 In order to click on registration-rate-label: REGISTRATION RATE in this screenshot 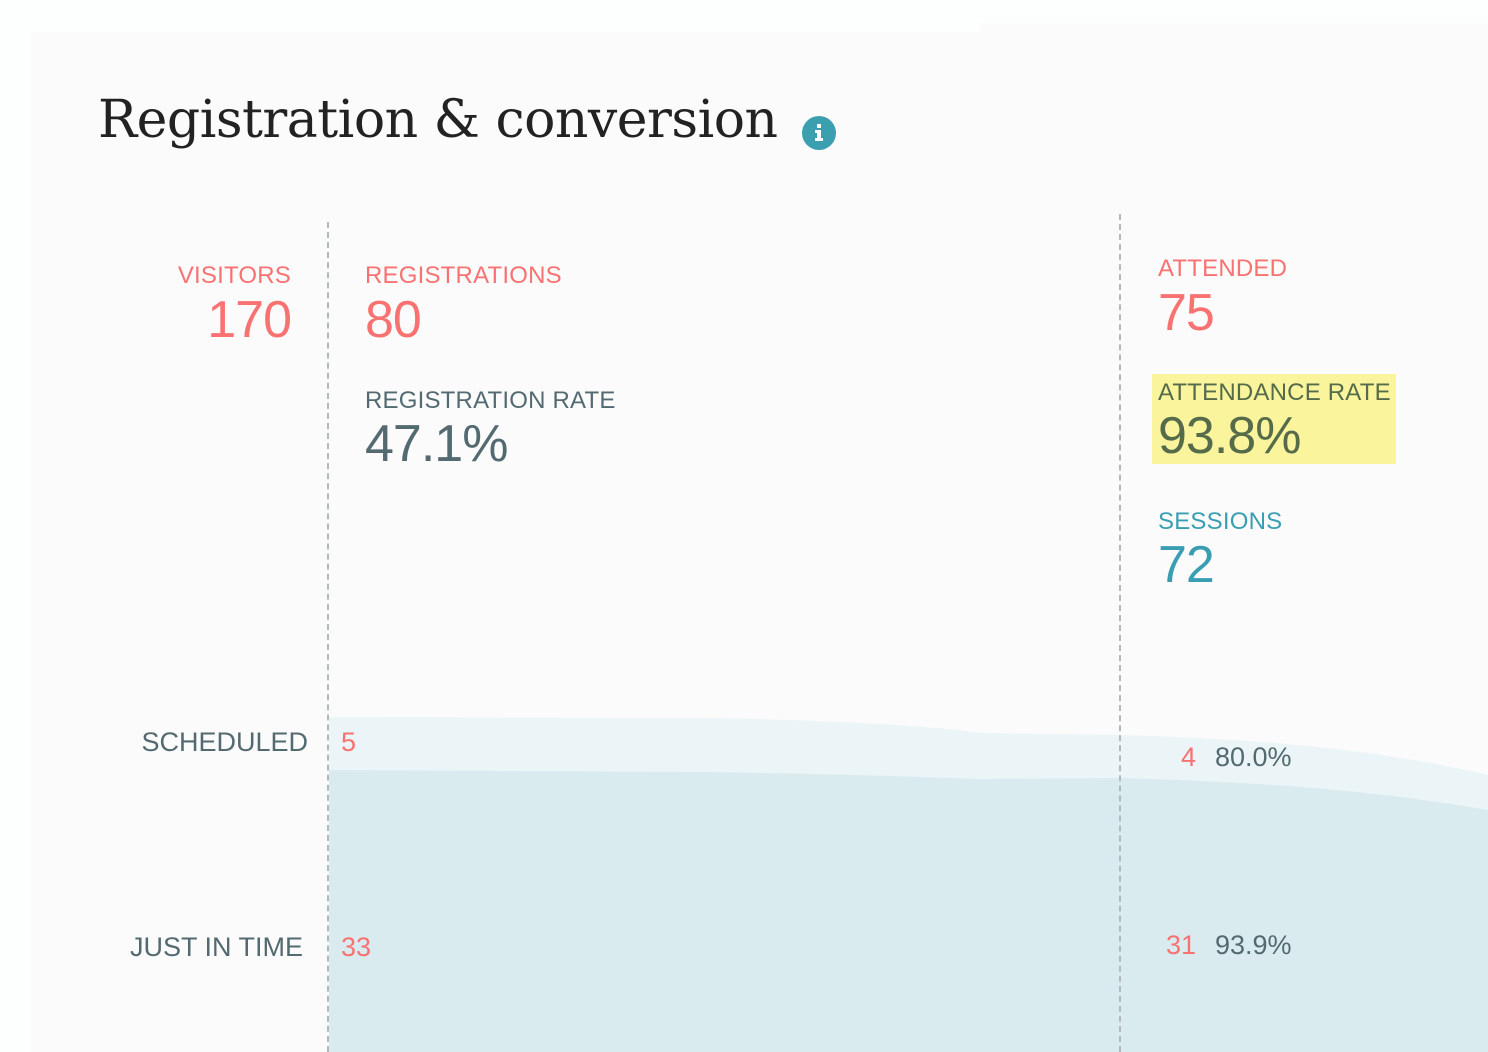, I will do `click(490, 400)`.